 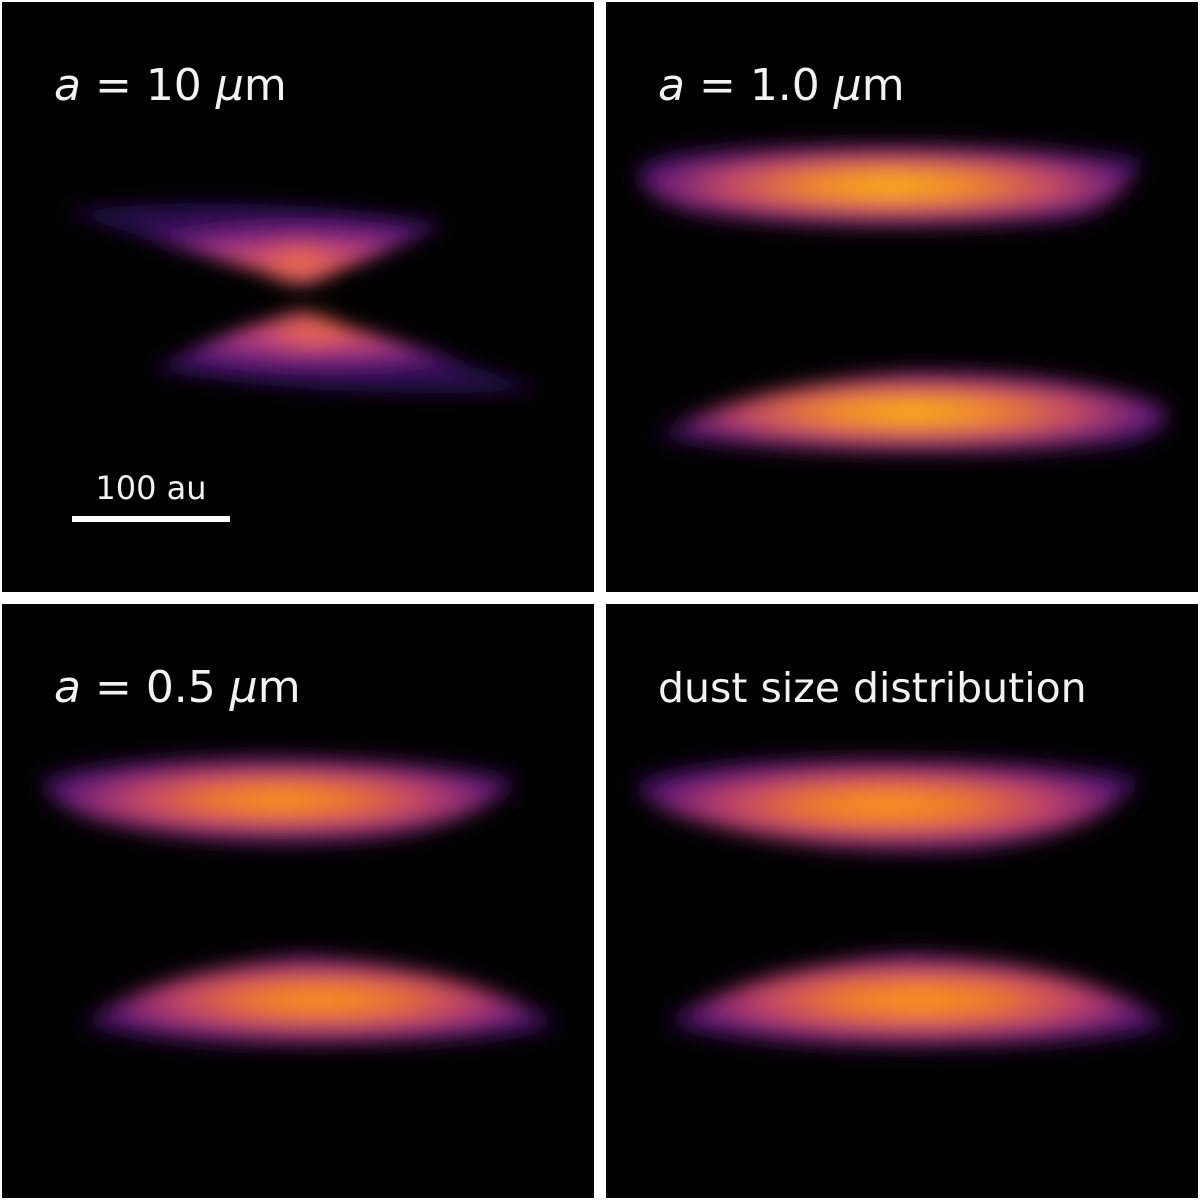 What do you see at coordinates (279, 800) in the screenshot?
I see `upper-lobe-0.5um` at bounding box center [279, 800].